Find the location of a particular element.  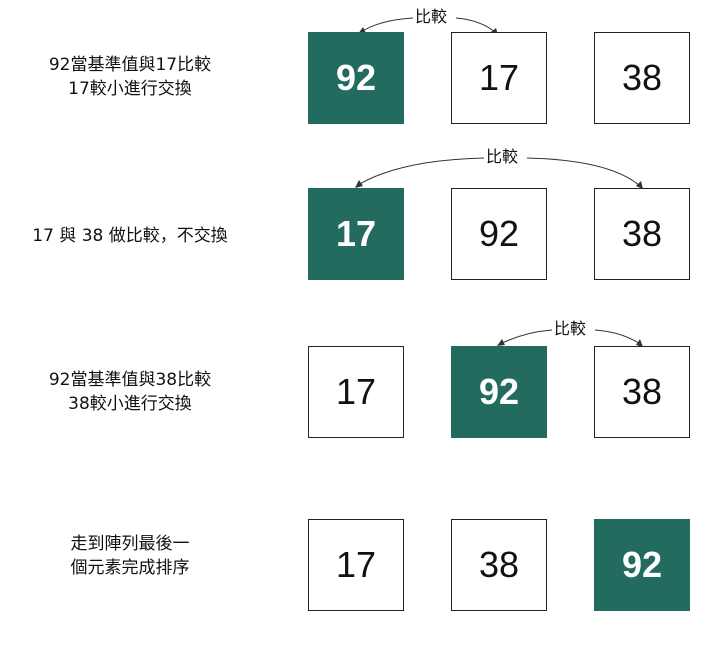

step-2-description-line-1: 17 與 38 做比較，不交換 is located at coordinates (130, 236).